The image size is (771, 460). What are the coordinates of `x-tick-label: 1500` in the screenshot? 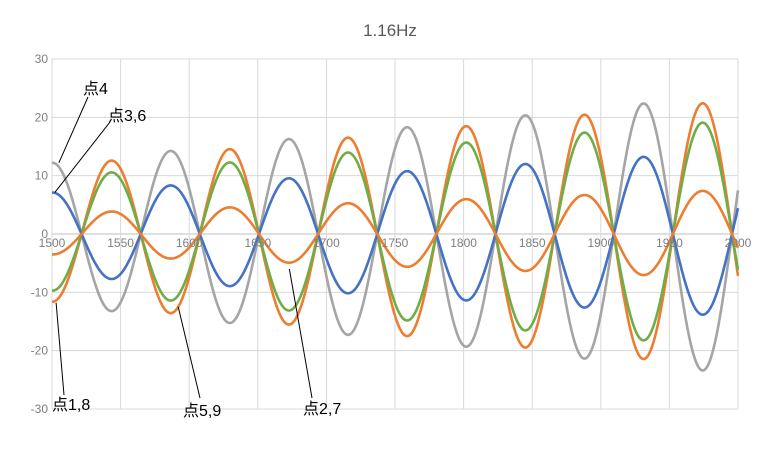 It's located at (52, 243).